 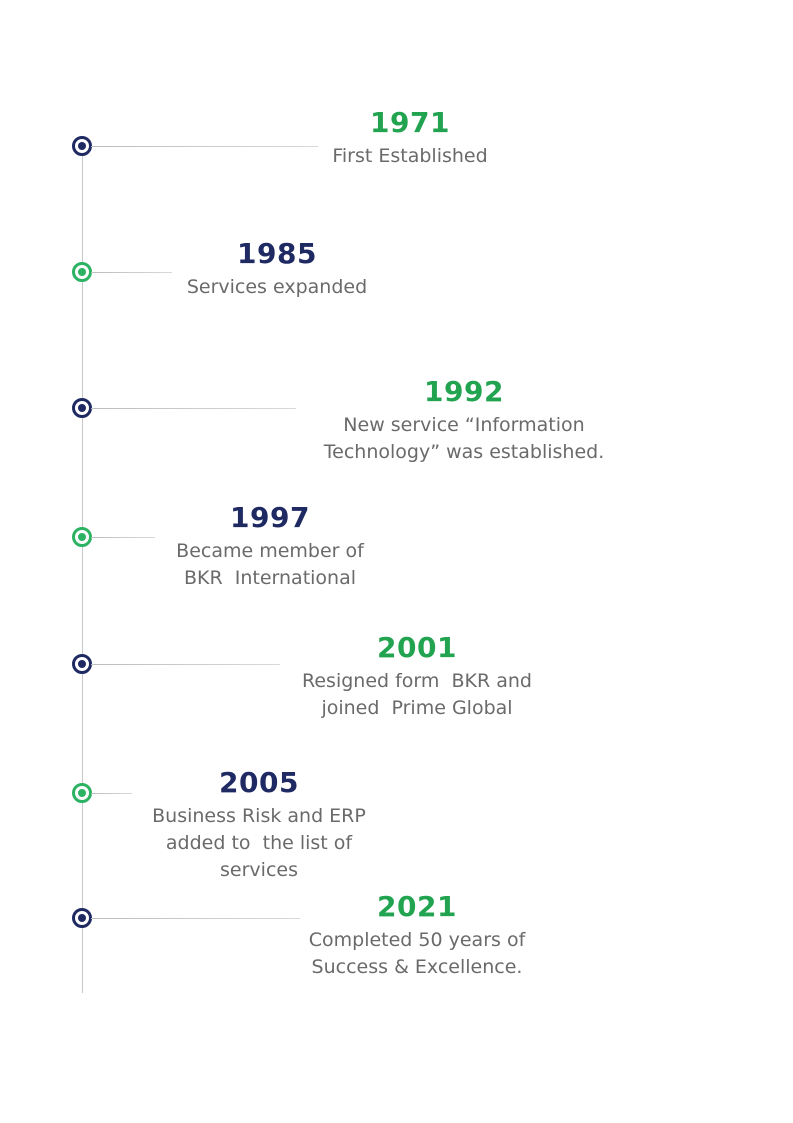 What do you see at coordinates (417, 906) in the screenshot?
I see `entry-year: 2021` at bounding box center [417, 906].